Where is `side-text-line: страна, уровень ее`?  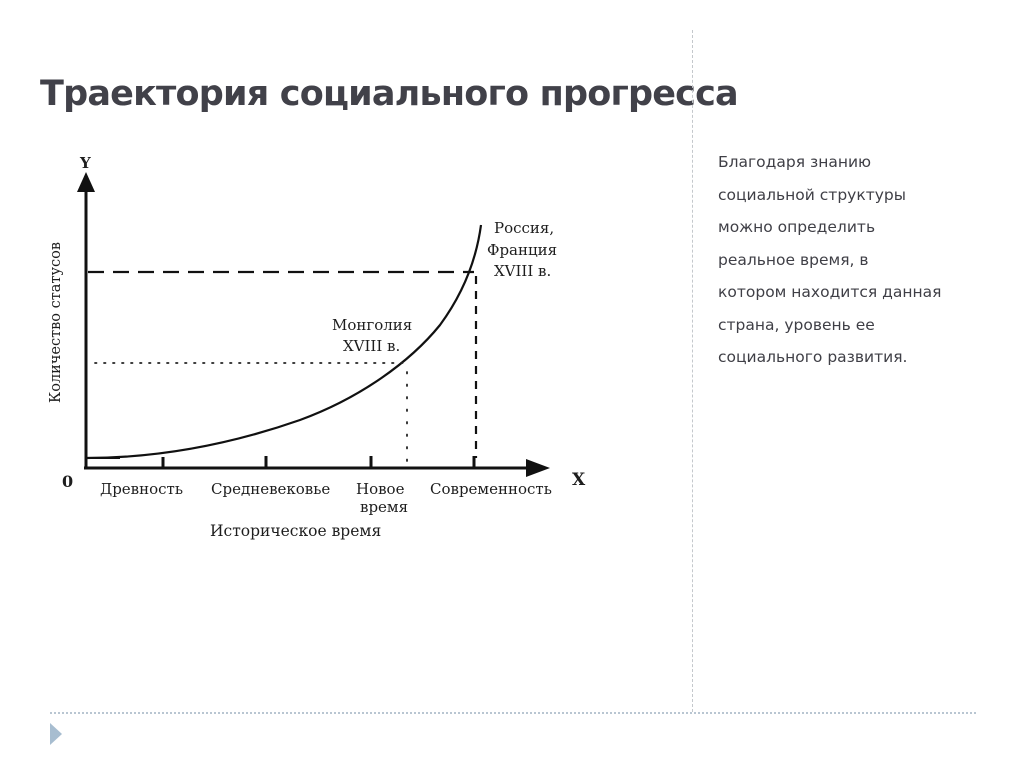 side-text-line: страна, уровень ее is located at coordinates (796, 324).